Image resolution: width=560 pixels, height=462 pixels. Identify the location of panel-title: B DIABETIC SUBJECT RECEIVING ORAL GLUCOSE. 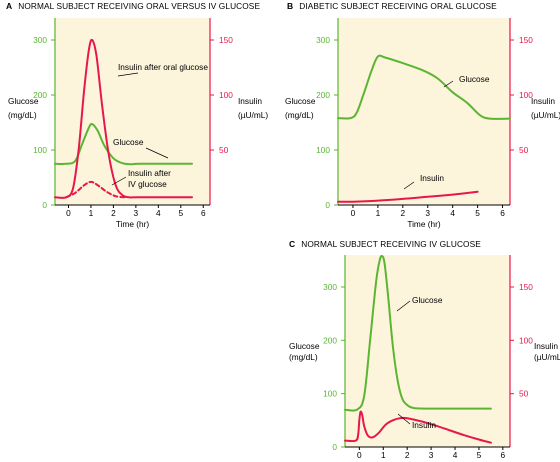
(392, 6).